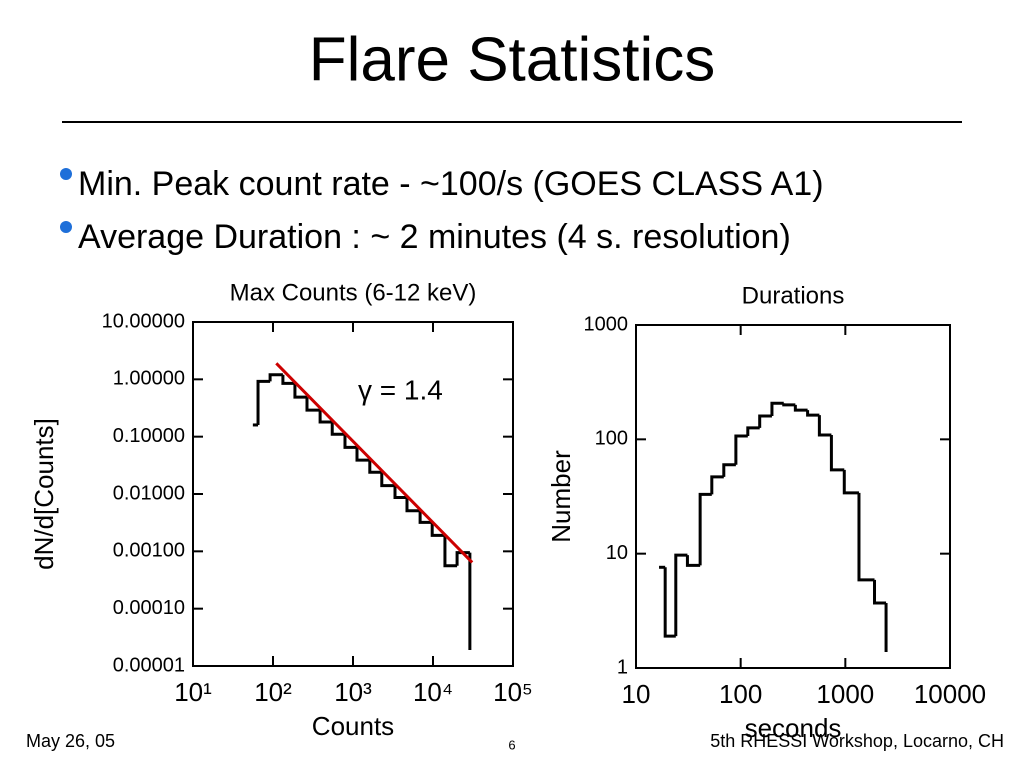  What do you see at coordinates (149, 551) in the screenshot?
I see `y-tick-label: 0.00100` at bounding box center [149, 551].